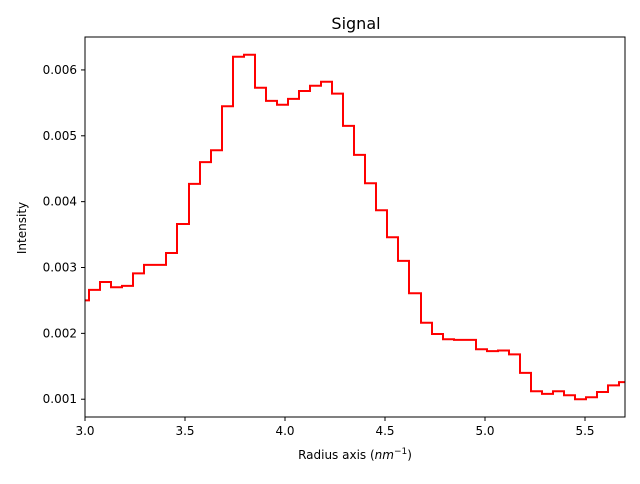 The height and width of the screenshot is (484, 640). What do you see at coordinates (60, 202) in the screenshot?
I see `y-tick-label: 0.004` at bounding box center [60, 202].